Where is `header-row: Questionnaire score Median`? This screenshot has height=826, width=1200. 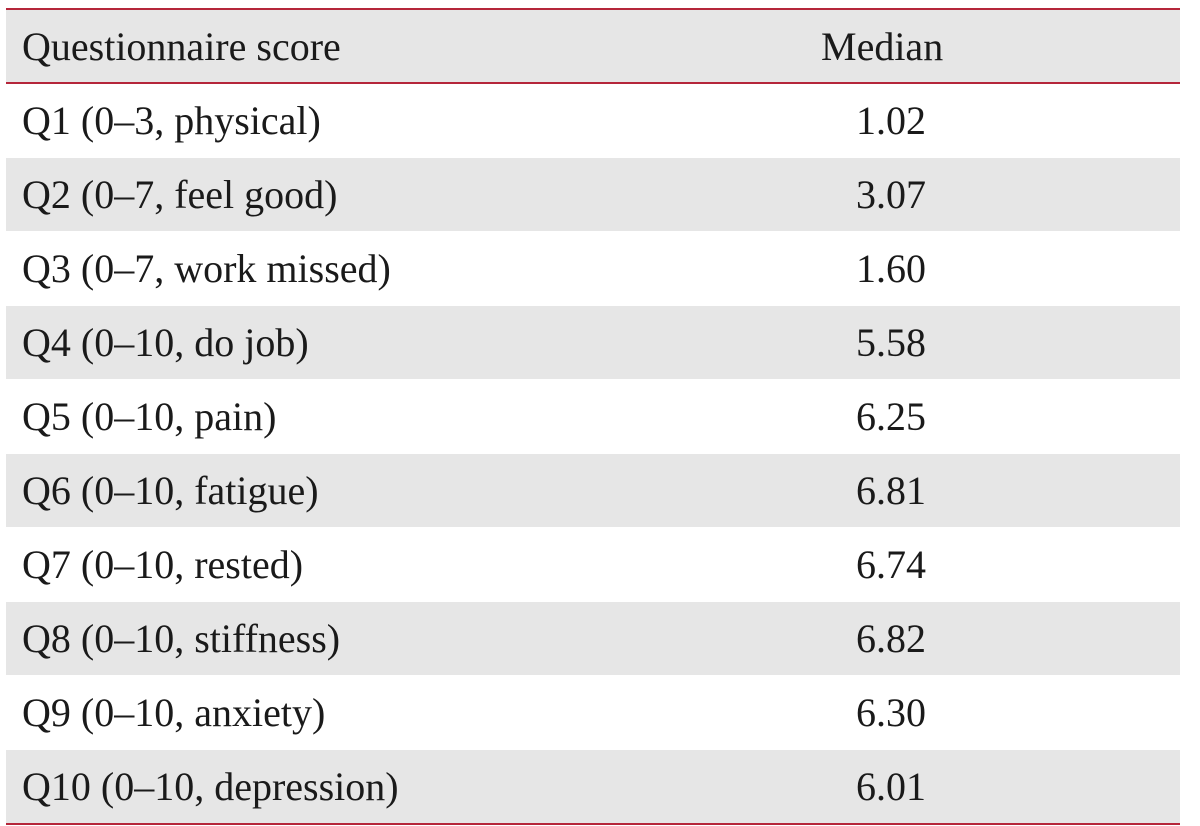
header-row: Questionnaire score Median is located at coordinates (593, 46).